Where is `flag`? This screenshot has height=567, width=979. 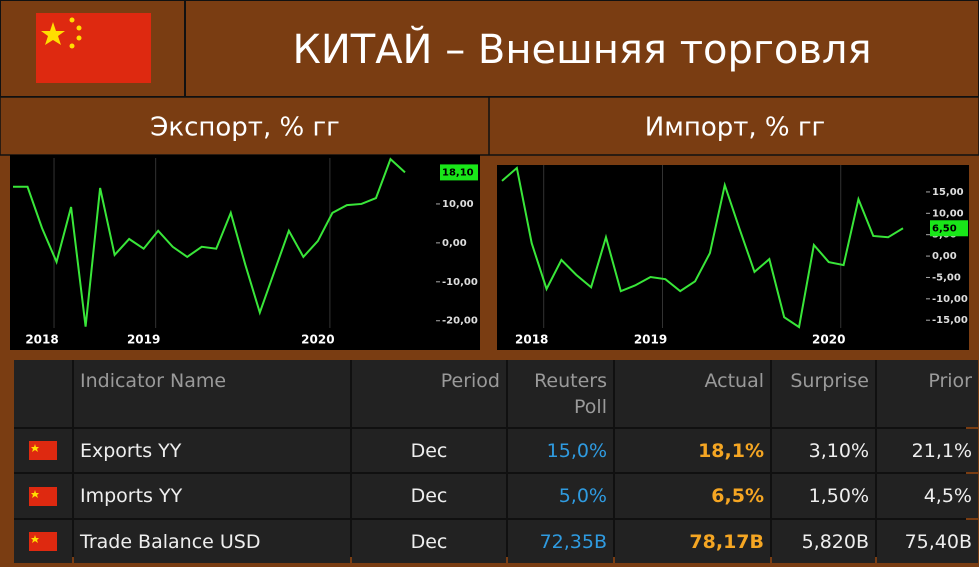
flag is located at coordinates (93, 48).